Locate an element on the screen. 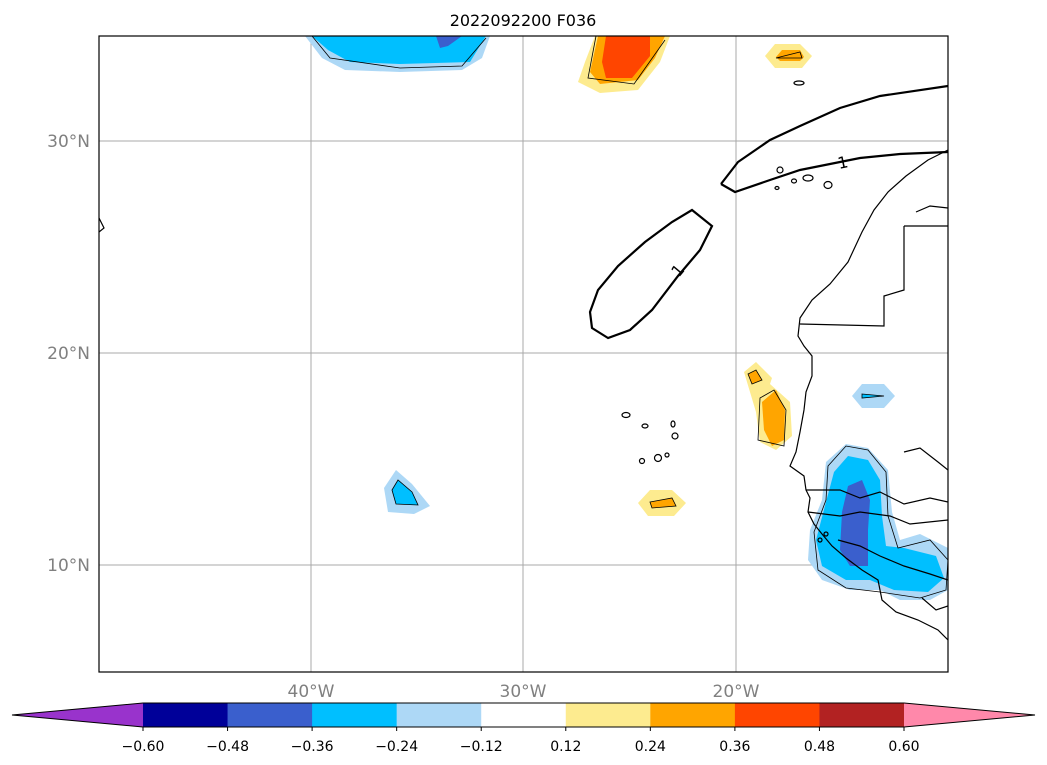  lat-label-30n: 30°N is located at coordinates (68, 142).